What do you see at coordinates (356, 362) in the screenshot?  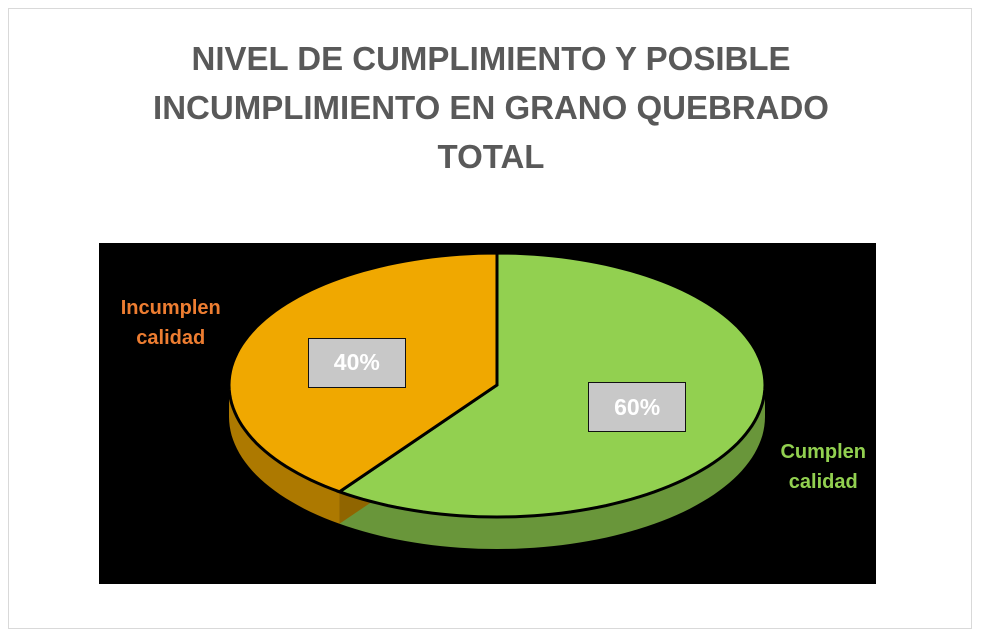 I see `data-label: 40%` at bounding box center [356, 362].